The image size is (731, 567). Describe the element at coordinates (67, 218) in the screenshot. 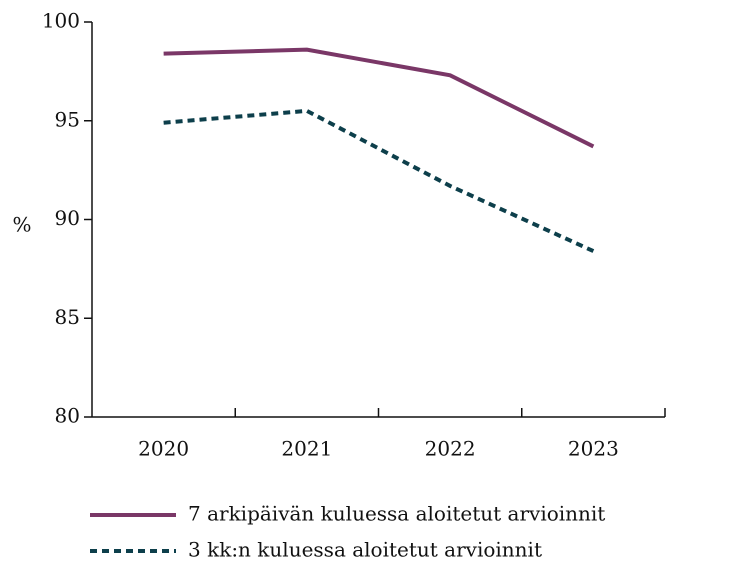

I see `y-tick-label: 90` at that location.